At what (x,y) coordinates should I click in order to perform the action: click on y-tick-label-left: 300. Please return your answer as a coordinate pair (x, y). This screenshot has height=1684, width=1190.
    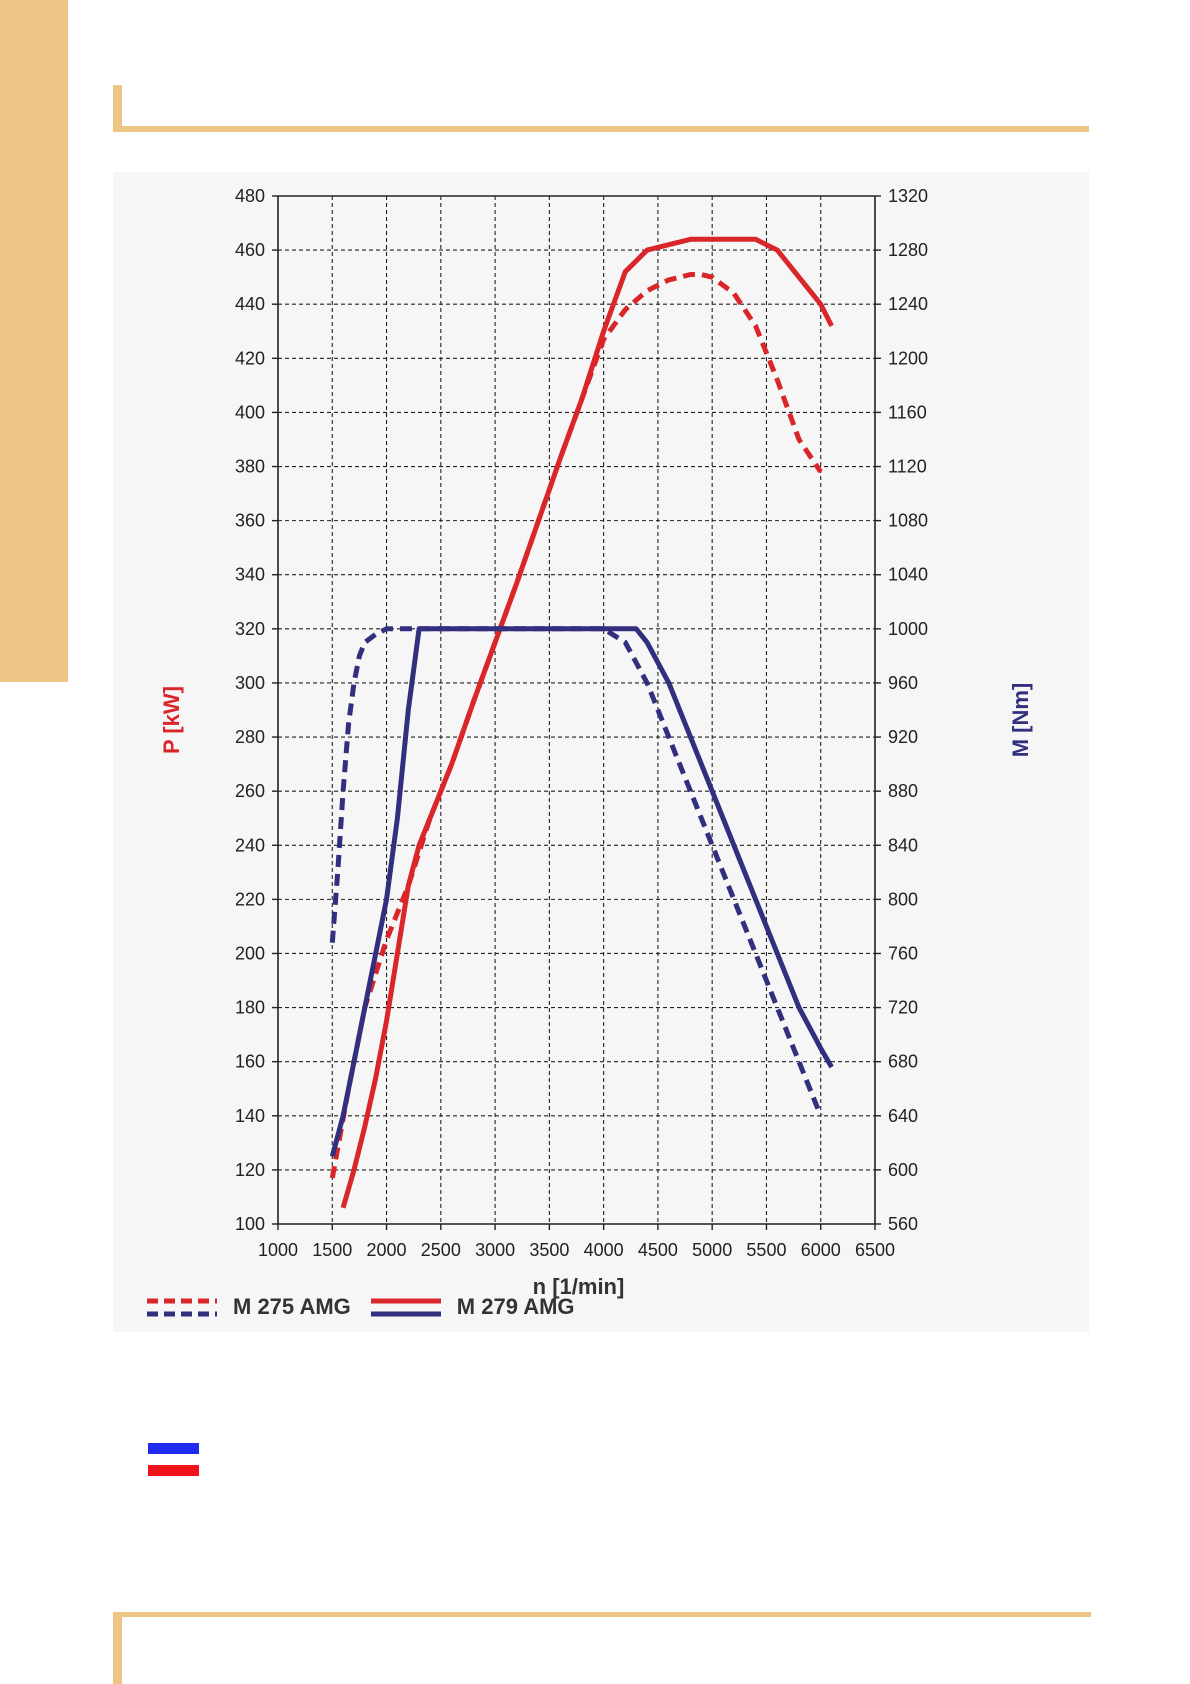
    Looking at the image, I should click on (250, 683).